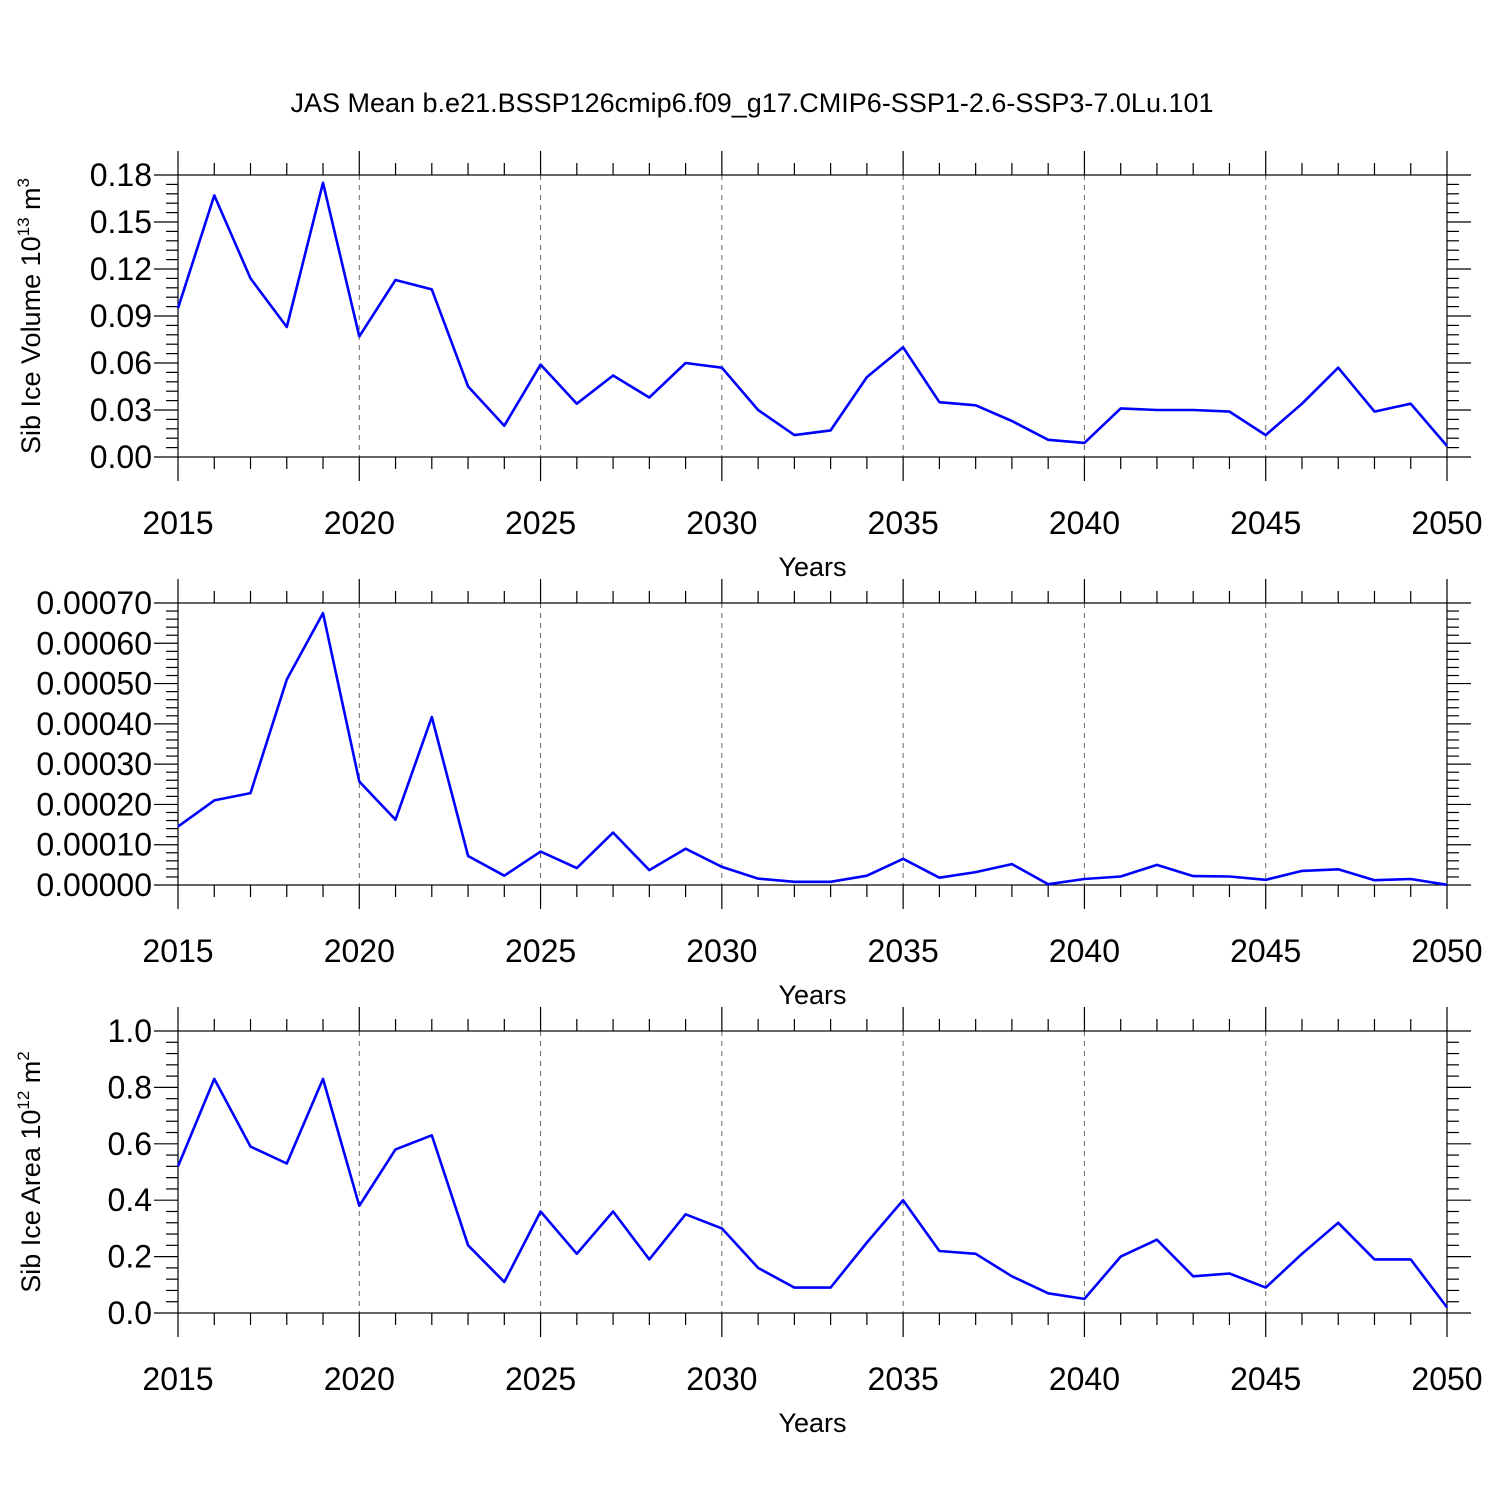 The width and height of the screenshot is (1500, 1500). I want to click on y-axis-label-superscript: 12, so click(23, 1100).